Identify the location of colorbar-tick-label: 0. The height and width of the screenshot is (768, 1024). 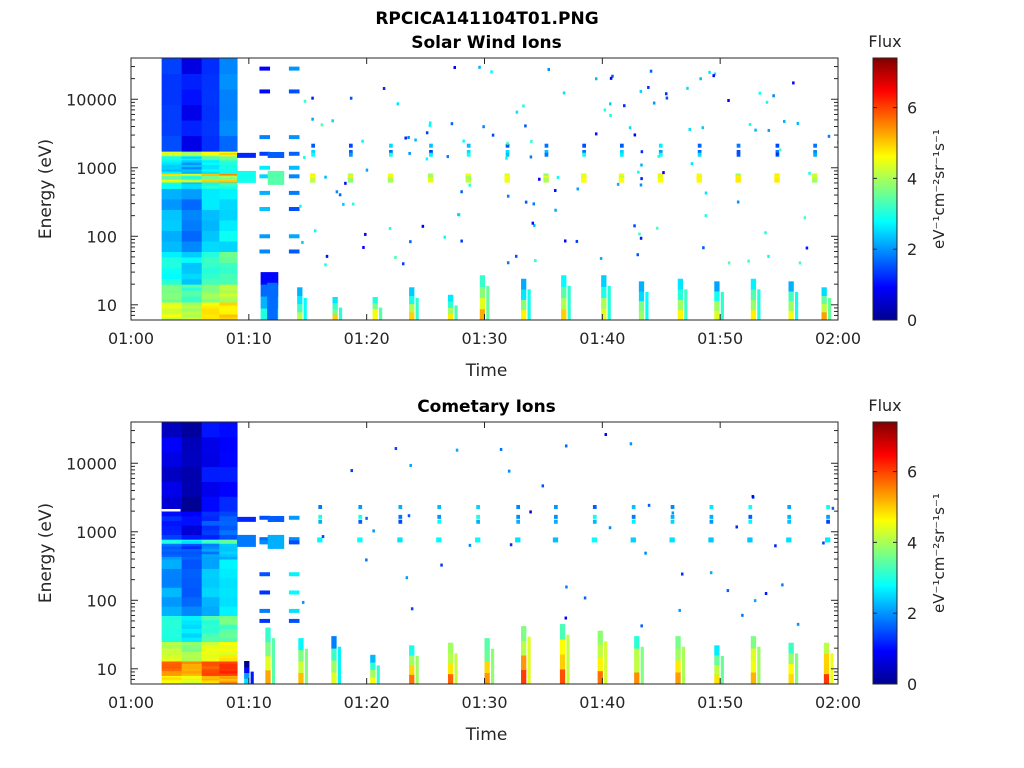
(912, 320).